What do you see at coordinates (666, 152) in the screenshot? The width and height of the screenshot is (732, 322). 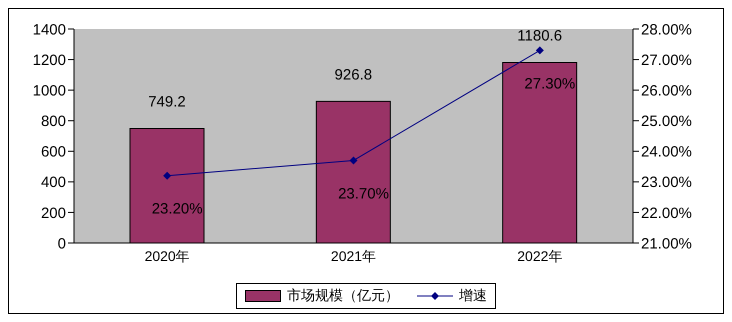 I see `y2-tick-label: 24.00%` at bounding box center [666, 152].